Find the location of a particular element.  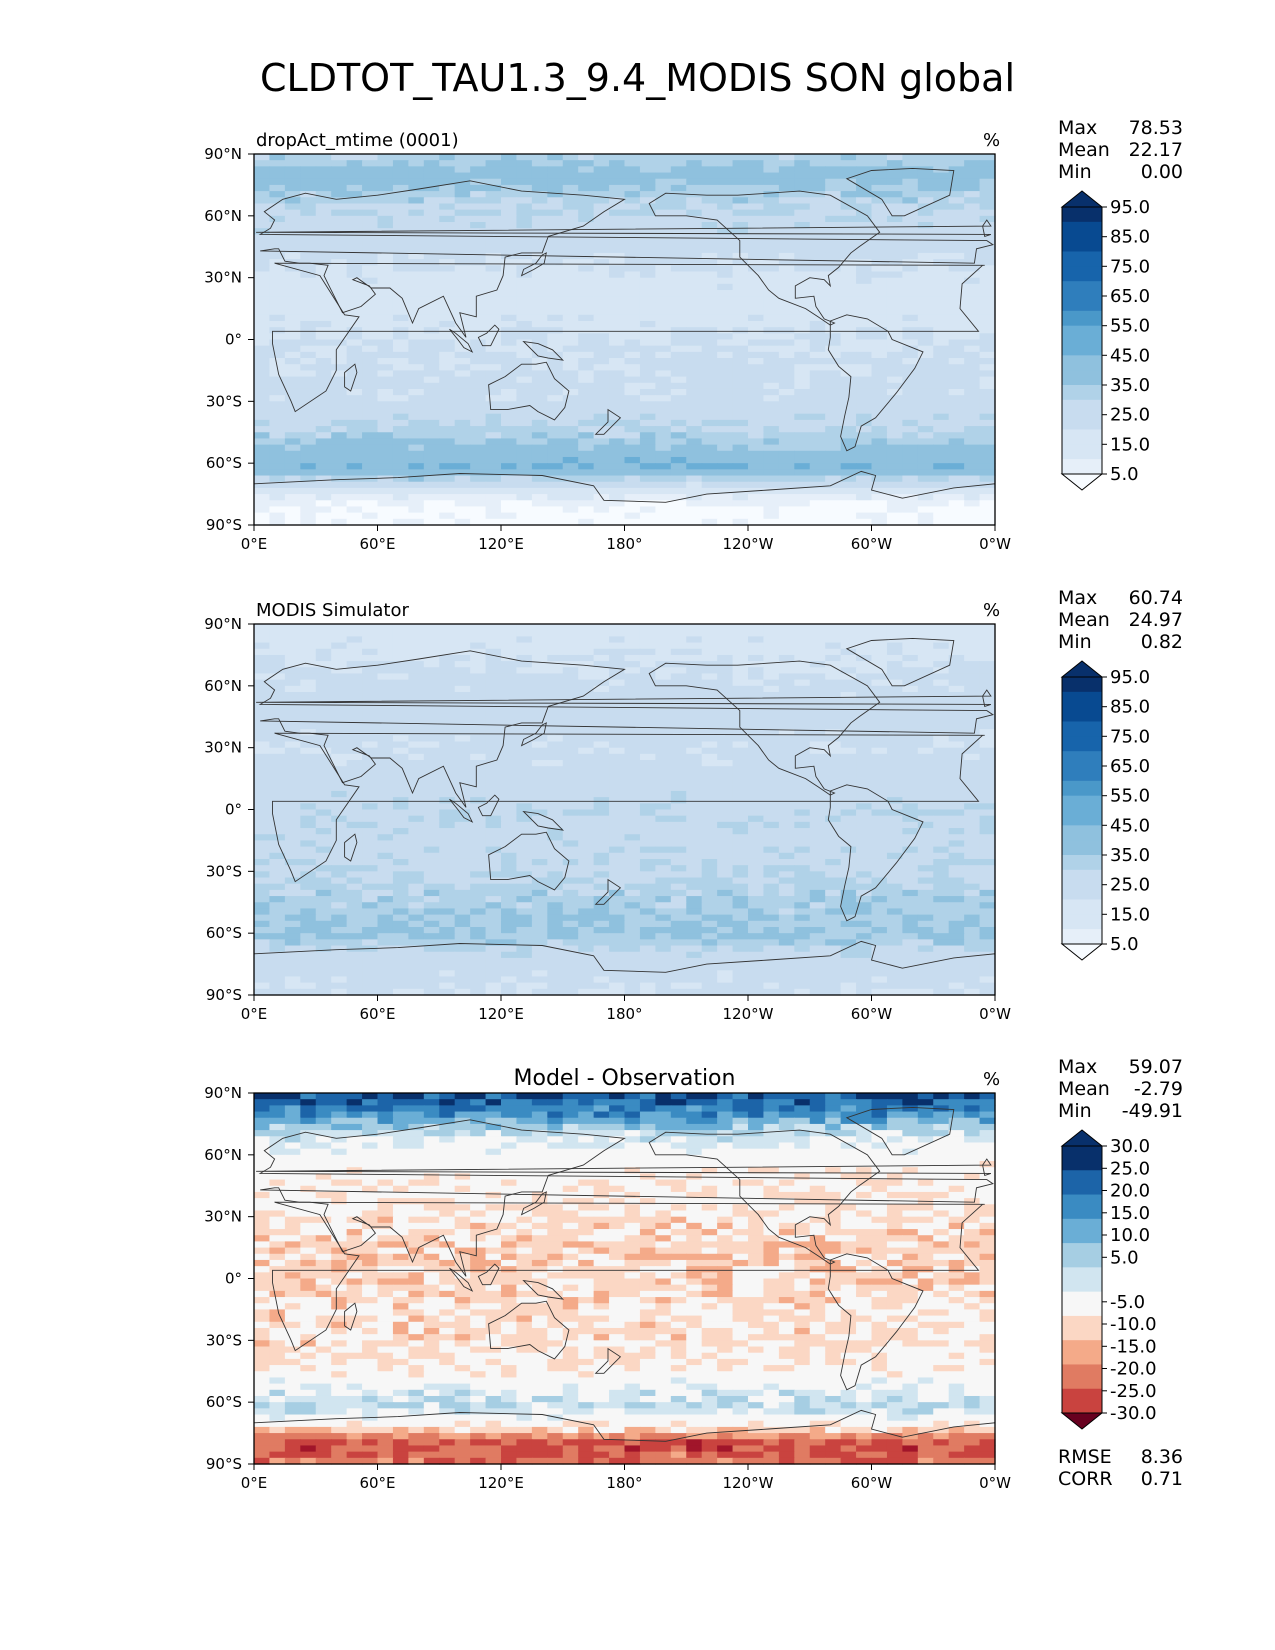

x-tick-label: 60°W is located at coordinates (872, 544).